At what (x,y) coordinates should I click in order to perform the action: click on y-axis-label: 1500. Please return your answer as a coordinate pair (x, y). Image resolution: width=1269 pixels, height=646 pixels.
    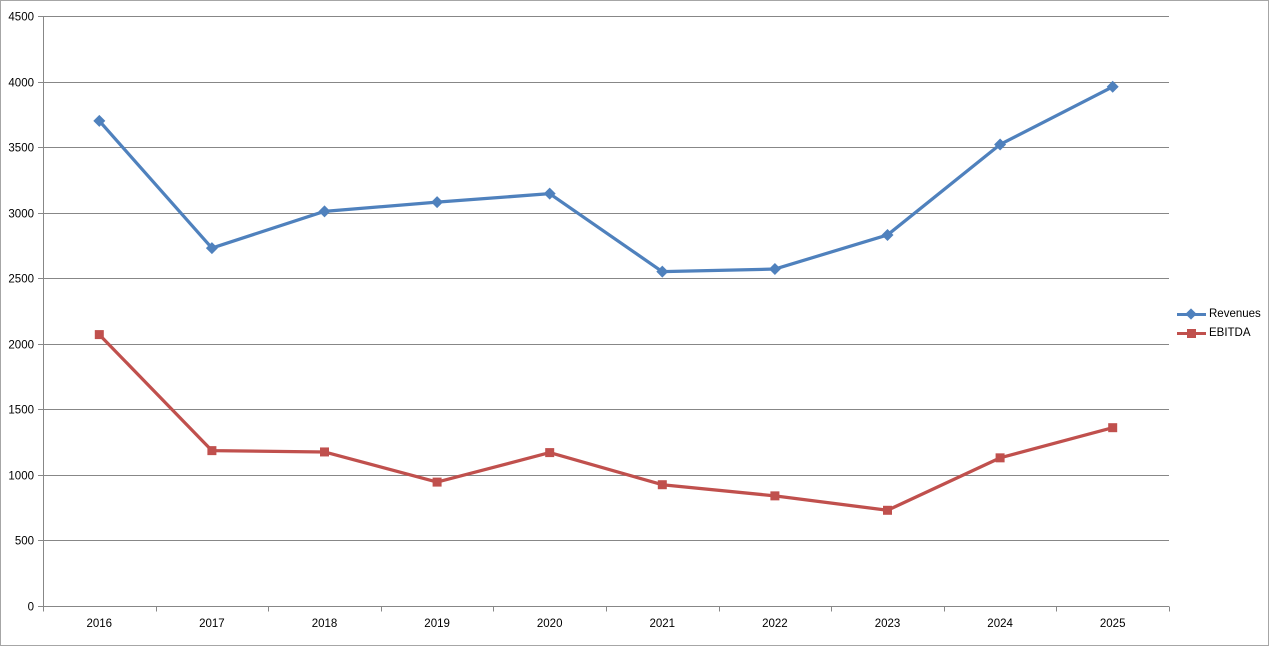
    Looking at the image, I should click on (21, 411).